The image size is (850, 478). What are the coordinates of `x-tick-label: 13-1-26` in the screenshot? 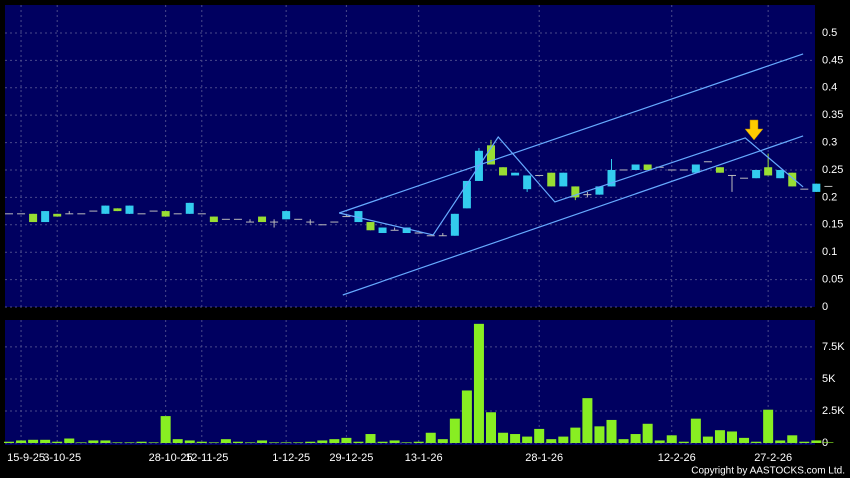 It's located at (424, 458).